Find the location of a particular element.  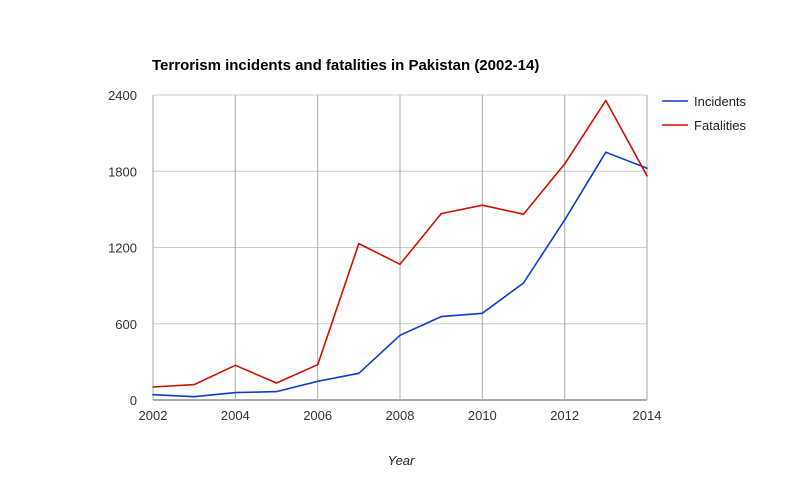

x-tick-label: 2010 is located at coordinates (482, 415).